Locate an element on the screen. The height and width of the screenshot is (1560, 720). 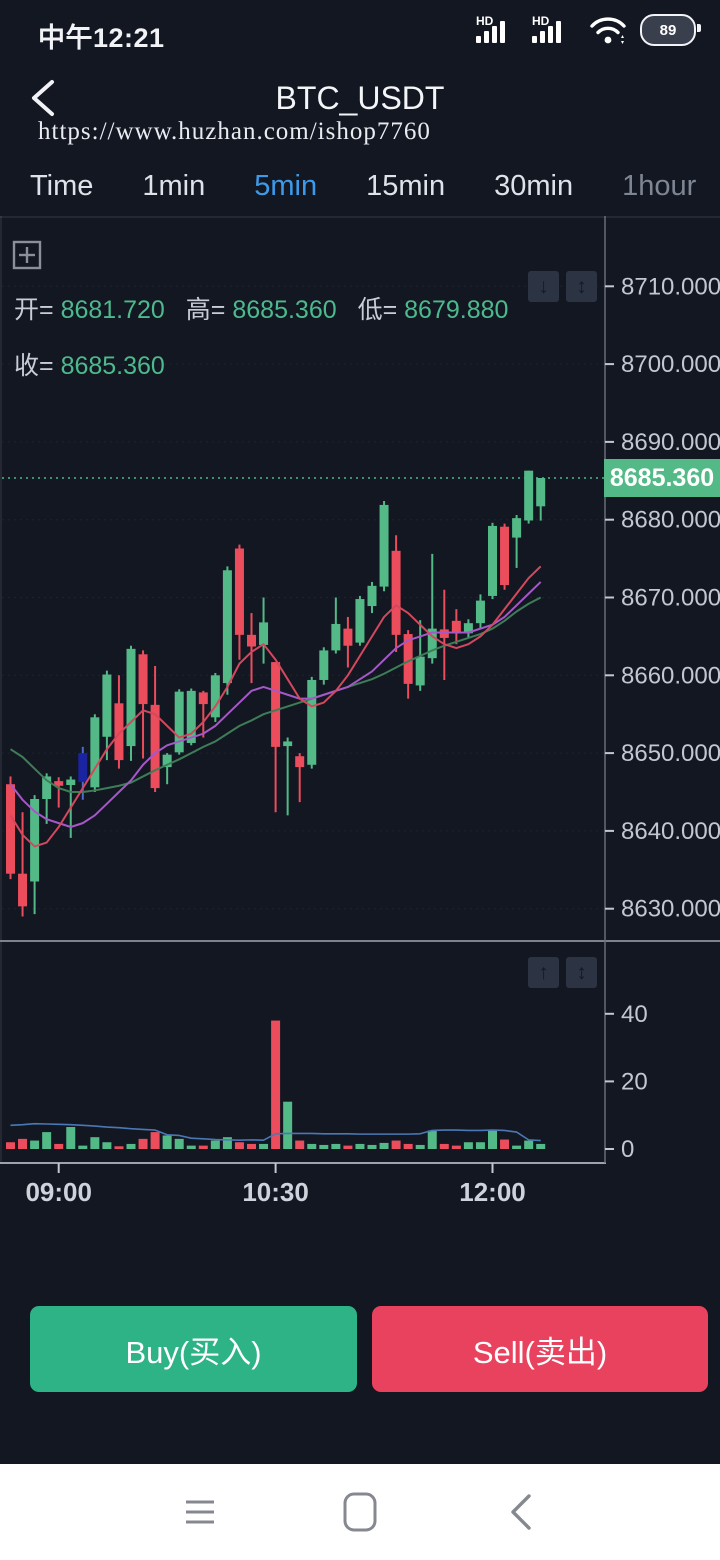
tab-15min: 15min is located at coordinates (406, 185).